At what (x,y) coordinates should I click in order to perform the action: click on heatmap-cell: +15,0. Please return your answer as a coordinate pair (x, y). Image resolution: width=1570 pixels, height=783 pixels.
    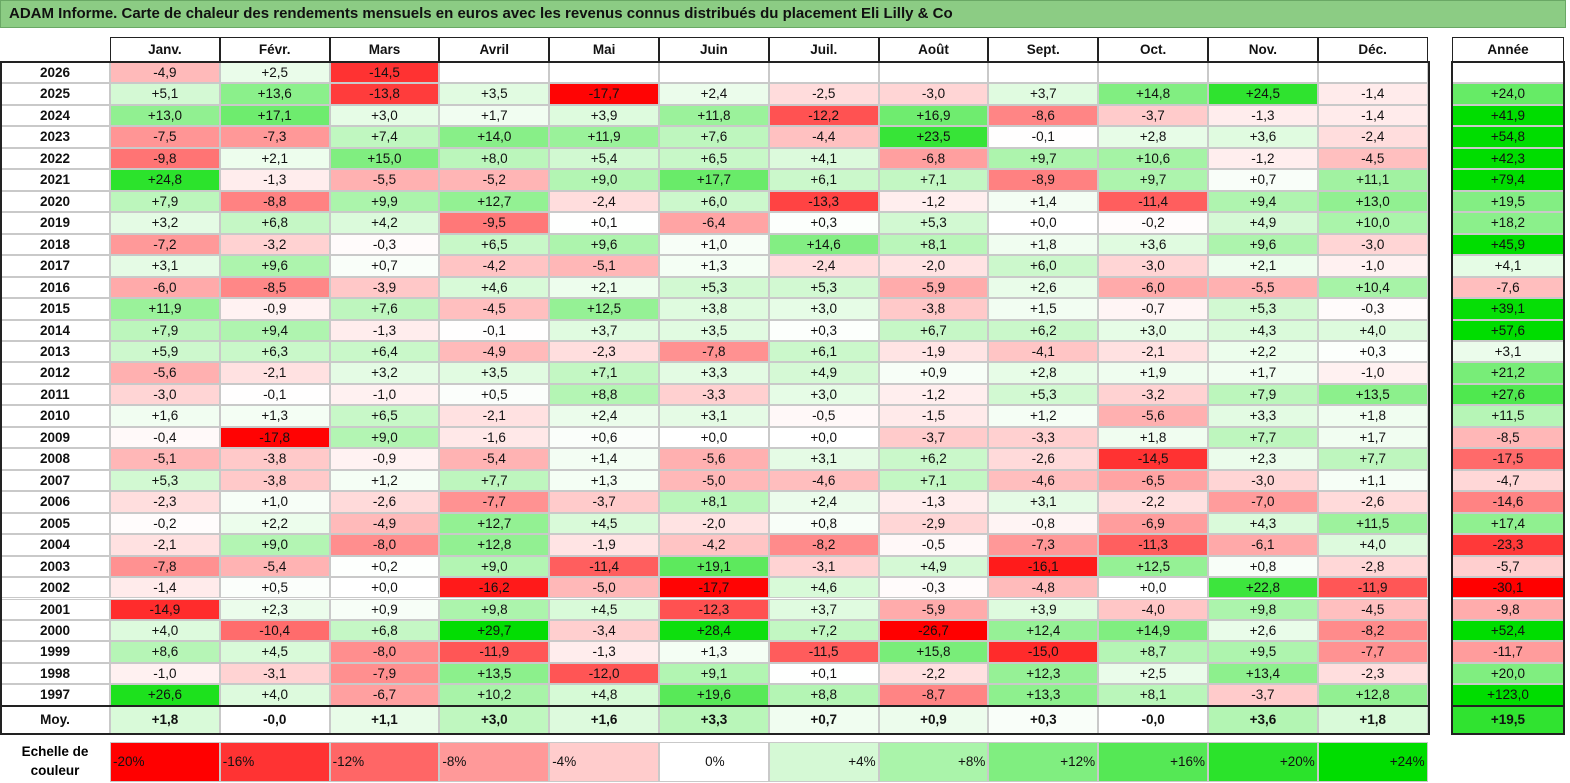
    Looking at the image, I should click on (384, 158).